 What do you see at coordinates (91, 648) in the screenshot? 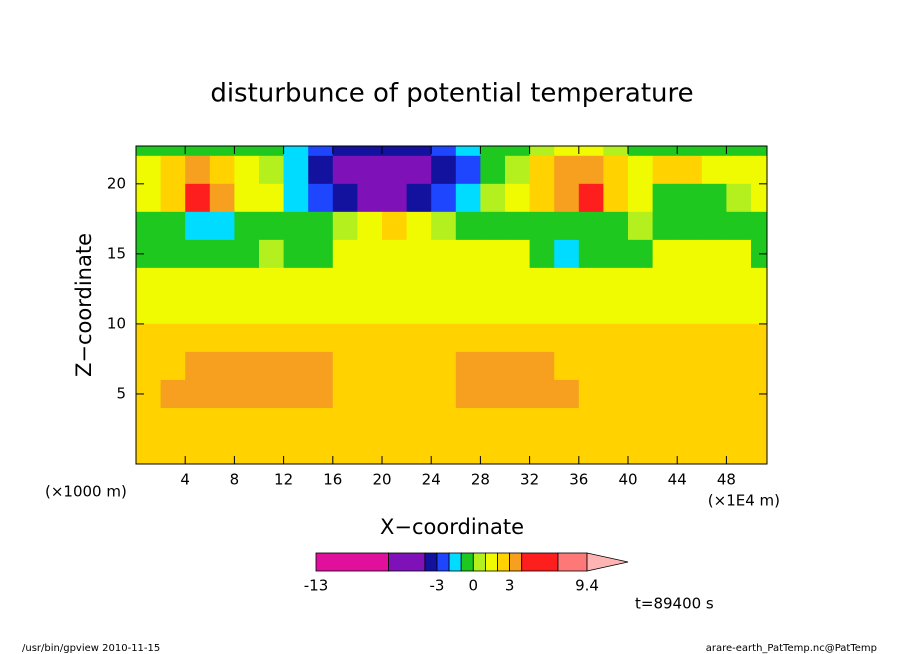
I see `footer-left: /usr/bin/gpview 2010-11-15` at bounding box center [91, 648].